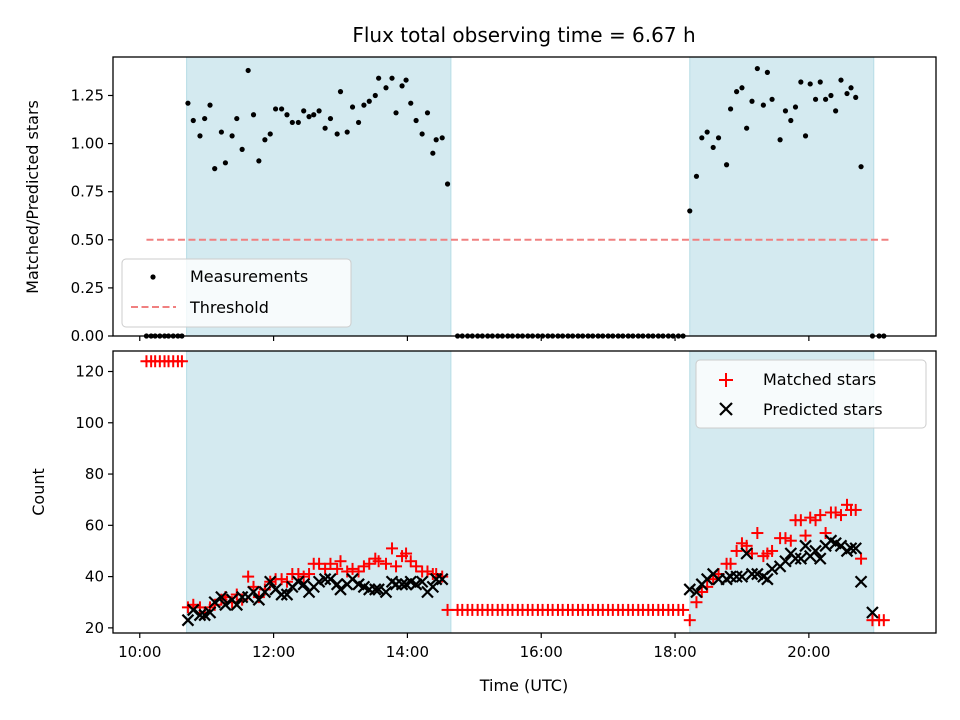 The height and width of the screenshot is (720, 960). What do you see at coordinates (236, 293) in the screenshot?
I see `top-legend-box` at bounding box center [236, 293].